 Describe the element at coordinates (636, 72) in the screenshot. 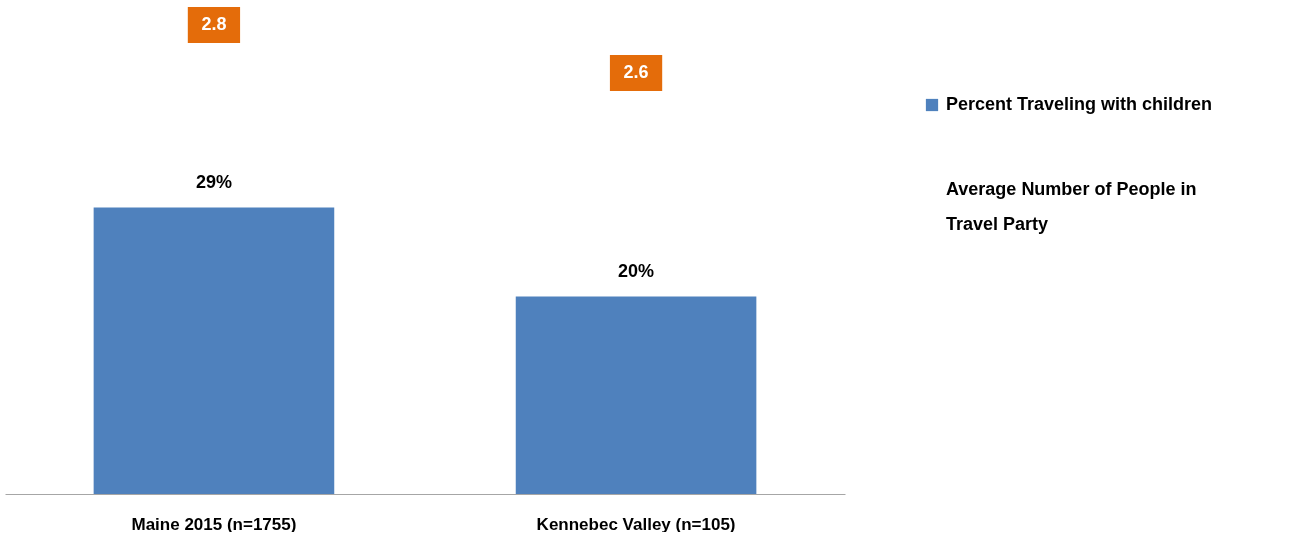

I see `annotation: 2.6` at that location.